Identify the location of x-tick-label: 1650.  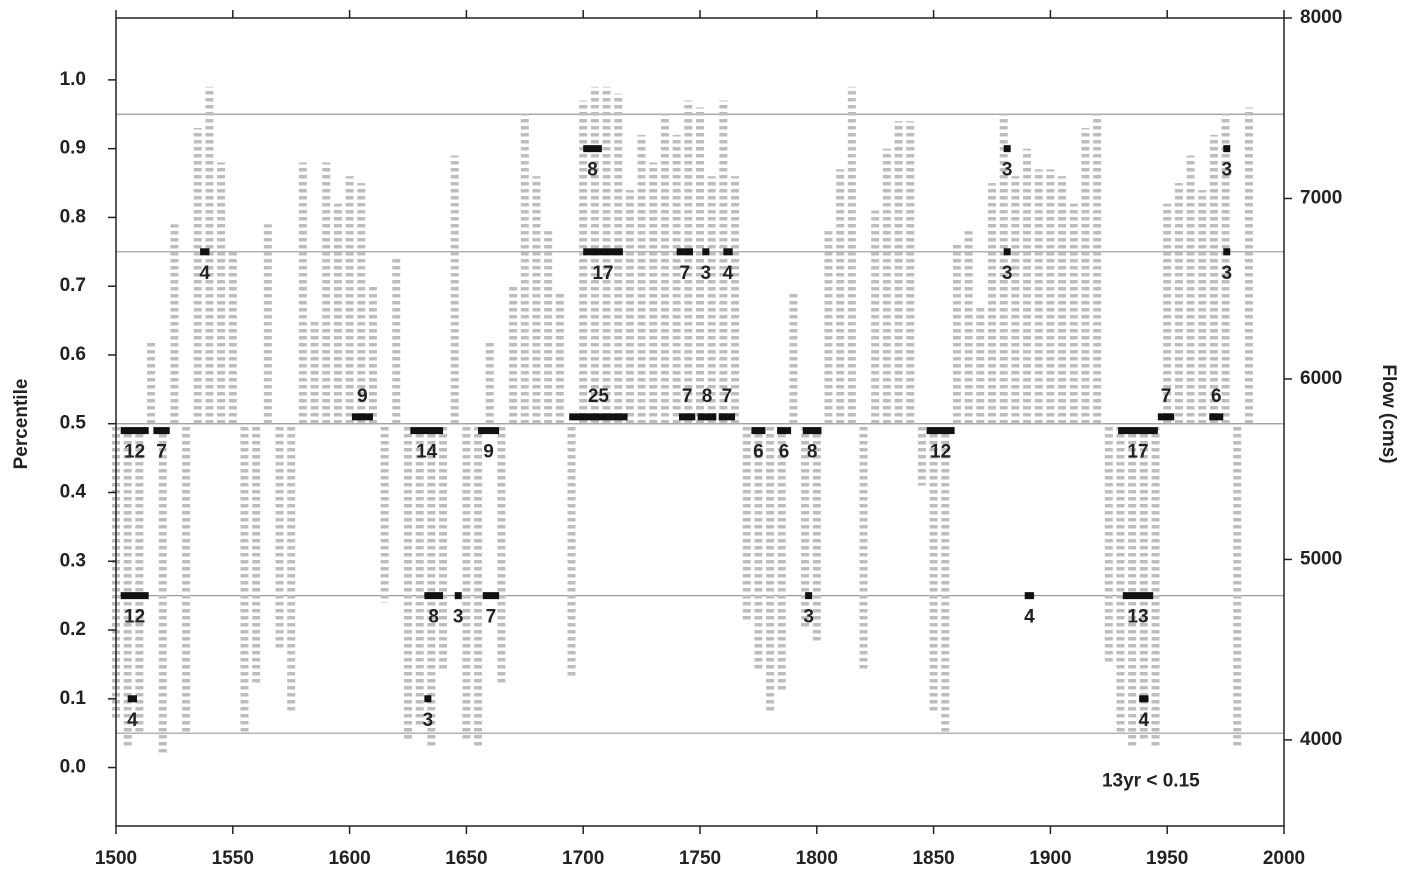
(466, 858).